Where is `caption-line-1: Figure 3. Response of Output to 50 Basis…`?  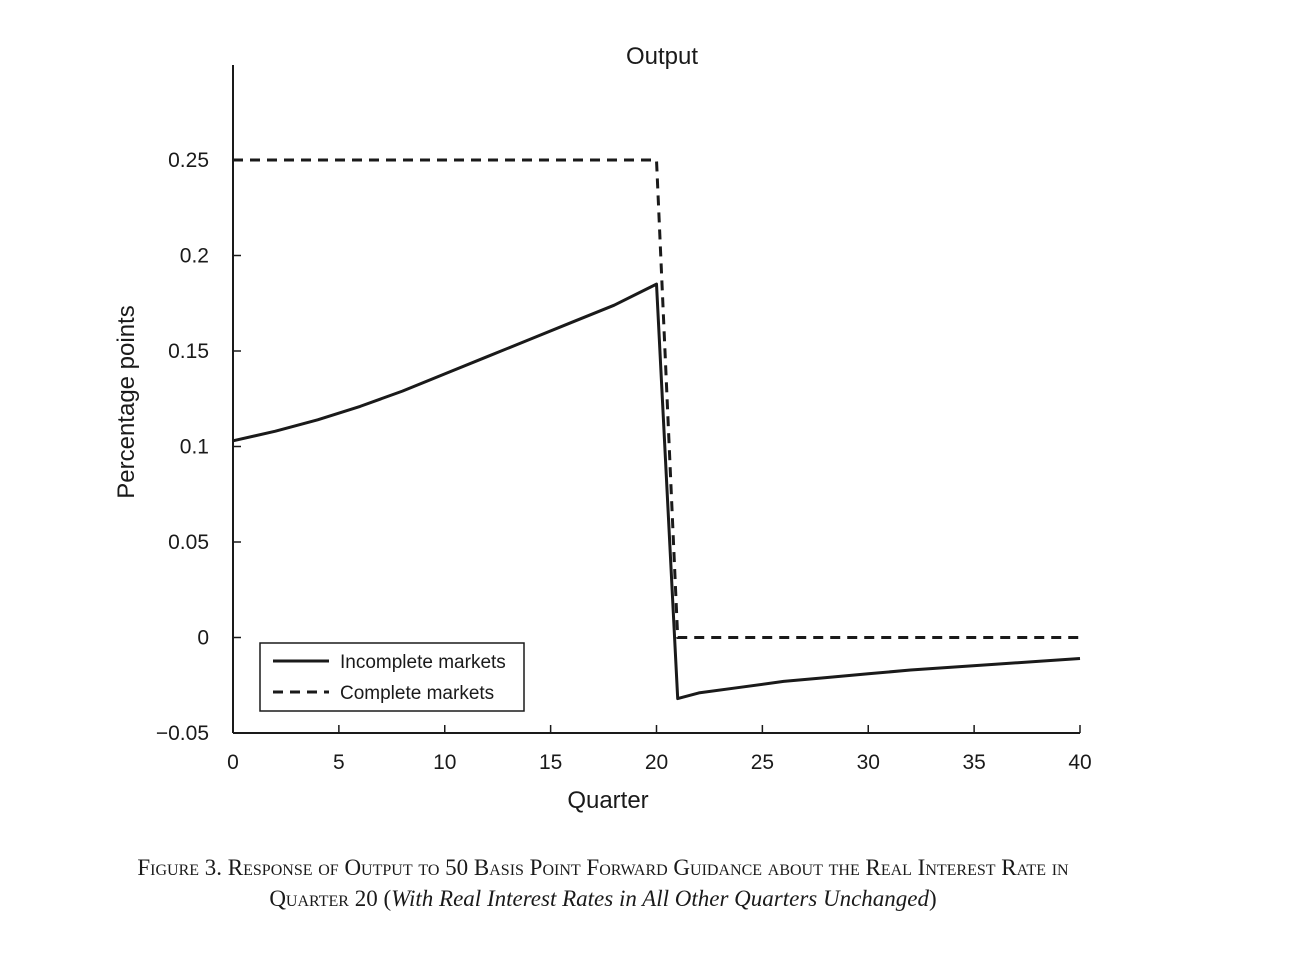 caption-line-1: Figure 3. Response of Output to 50 Basis… is located at coordinates (603, 867).